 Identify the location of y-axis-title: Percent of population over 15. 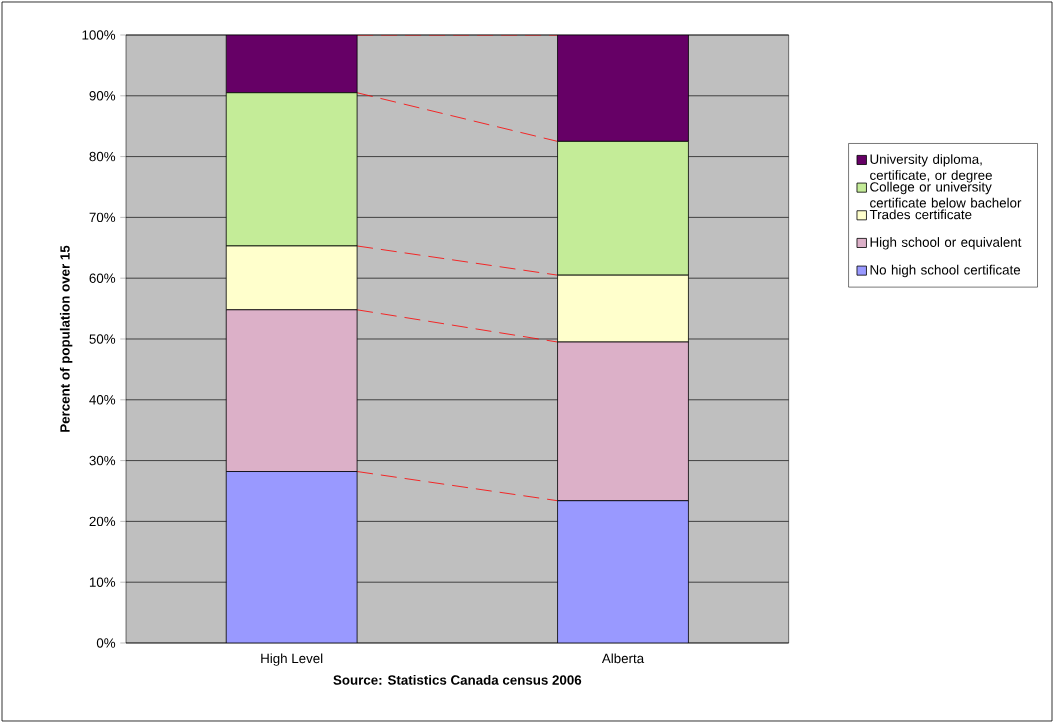
(66, 338).